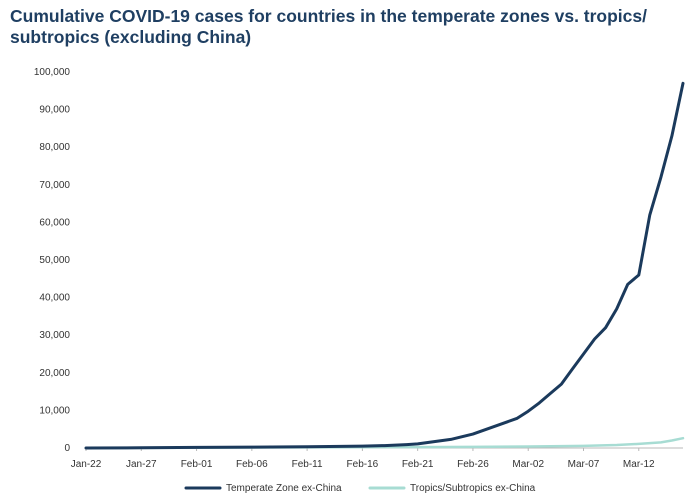 Image resolution: width=700 pixels, height=500 pixels. Describe the element at coordinates (86, 464) in the screenshot. I see `x-tick-label: Jan-22` at that location.